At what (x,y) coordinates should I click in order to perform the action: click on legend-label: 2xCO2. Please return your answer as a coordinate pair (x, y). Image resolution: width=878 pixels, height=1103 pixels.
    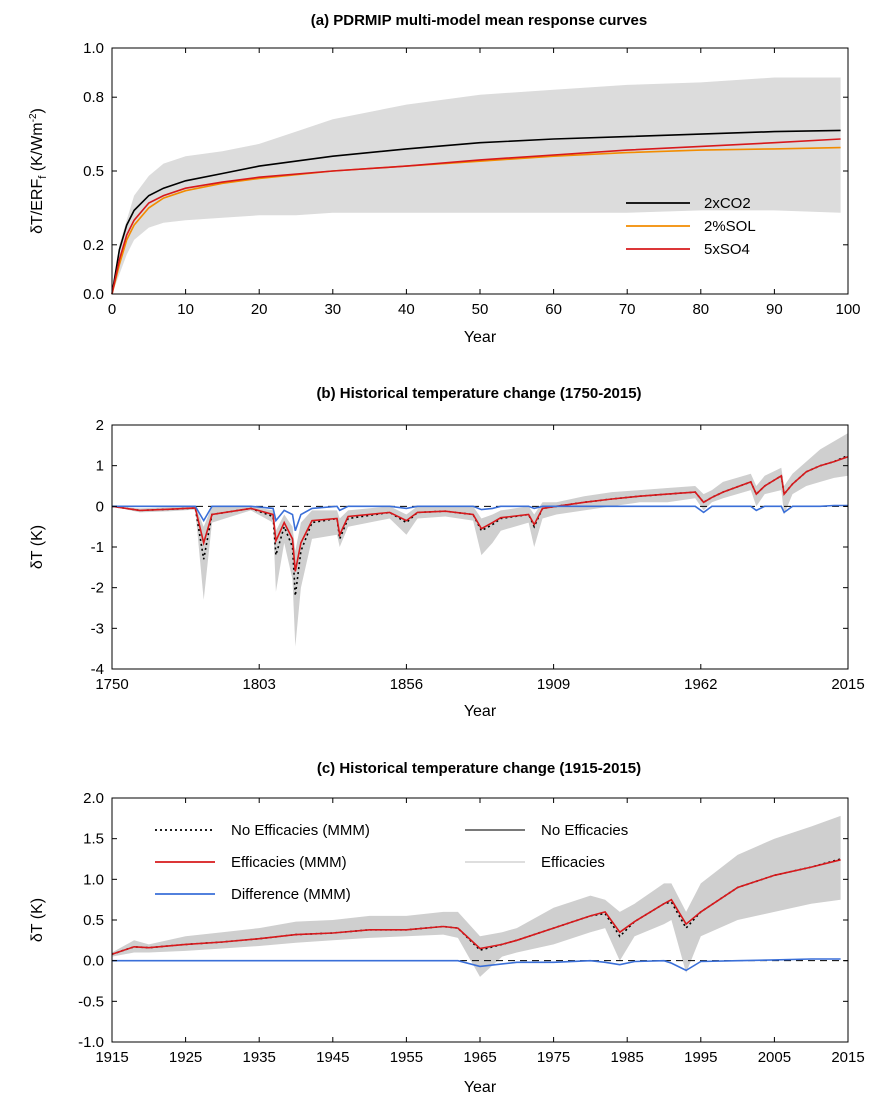
    Looking at the image, I should click on (727, 203).